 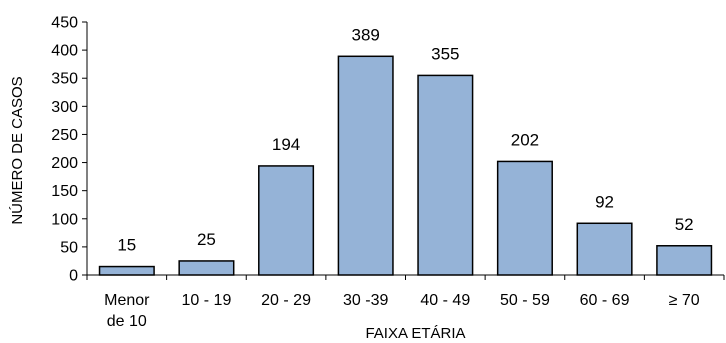 What do you see at coordinates (365, 300) in the screenshot?
I see `x-category-label: 30 -39` at bounding box center [365, 300].